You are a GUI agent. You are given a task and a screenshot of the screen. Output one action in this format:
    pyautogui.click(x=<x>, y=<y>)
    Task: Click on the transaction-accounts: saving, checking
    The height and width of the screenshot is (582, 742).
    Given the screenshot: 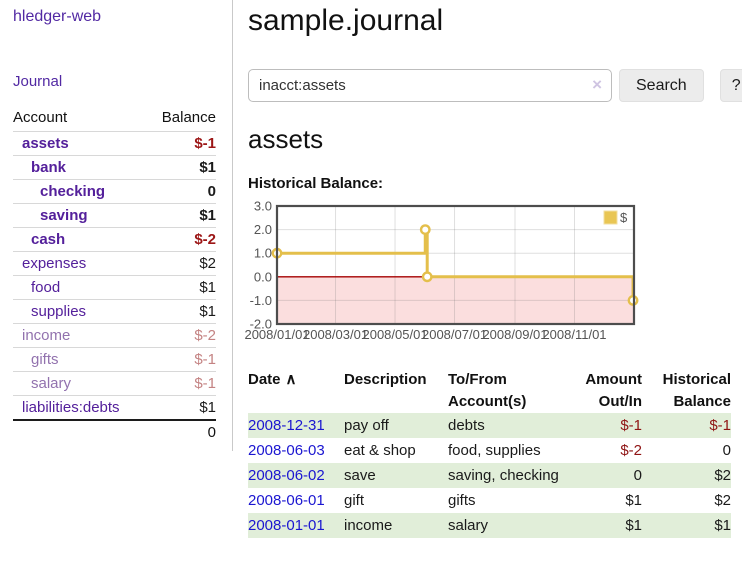 What is the action you would take?
    pyautogui.click(x=503, y=475)
    